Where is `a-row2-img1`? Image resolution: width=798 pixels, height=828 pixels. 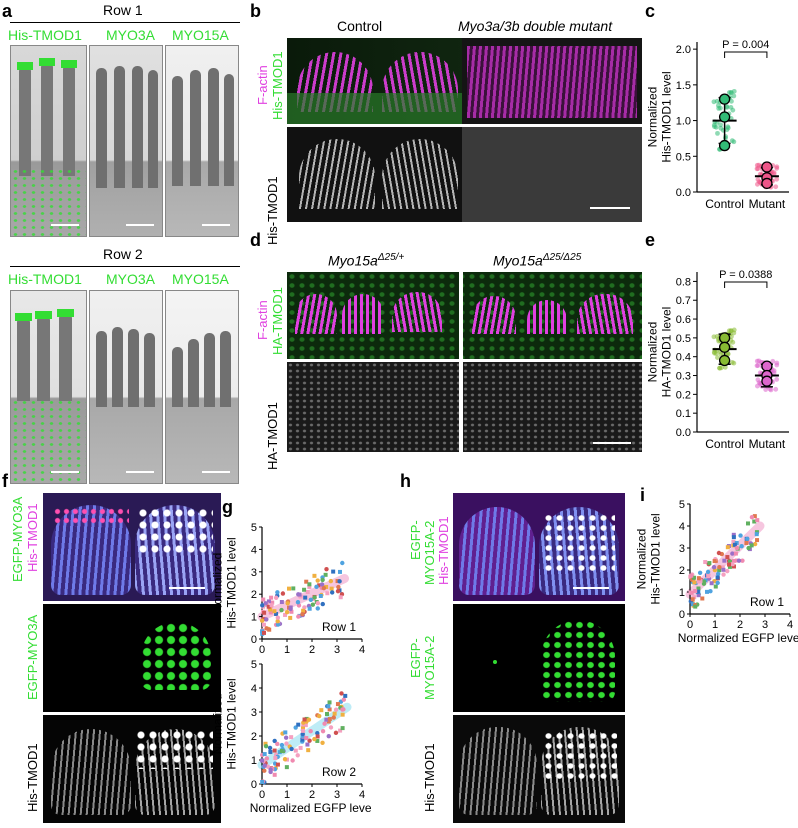
a-row2-img1 is located at coordinates (48, 387).